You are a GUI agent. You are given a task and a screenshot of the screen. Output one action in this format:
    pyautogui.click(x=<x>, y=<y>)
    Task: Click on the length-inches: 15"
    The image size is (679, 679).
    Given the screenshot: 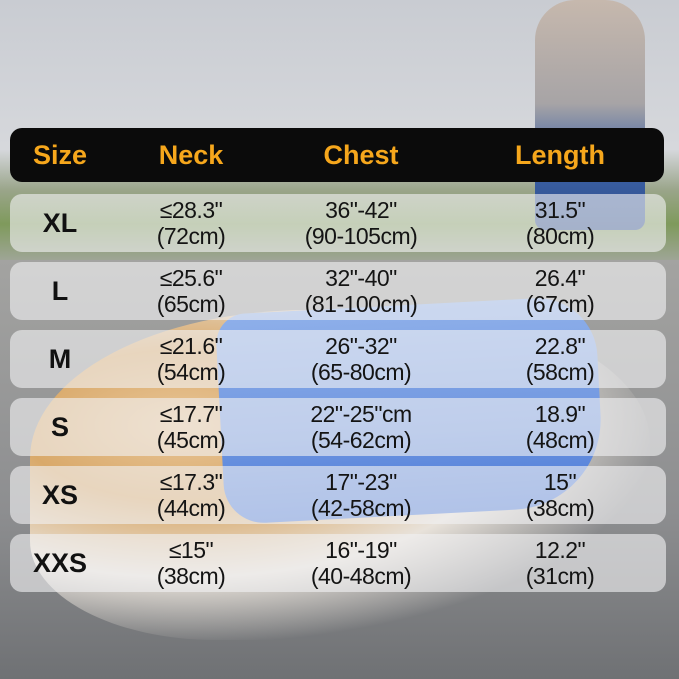 What is the action you would take?
    pyautogui.click(x=560, y=482)
    